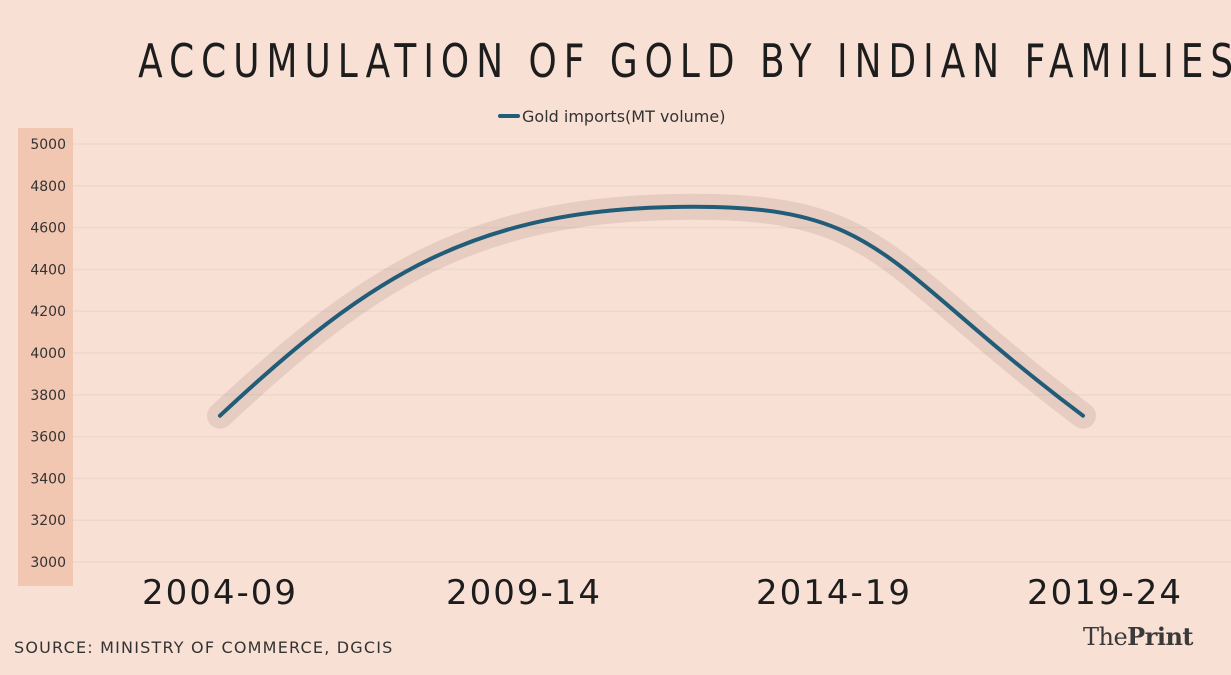 This screenshot has height=675, width=1231. What do you see at coordinates (48, 229) in the screenshot?
I see `y-tick-label: 4600` at bounding box center [48, 229].